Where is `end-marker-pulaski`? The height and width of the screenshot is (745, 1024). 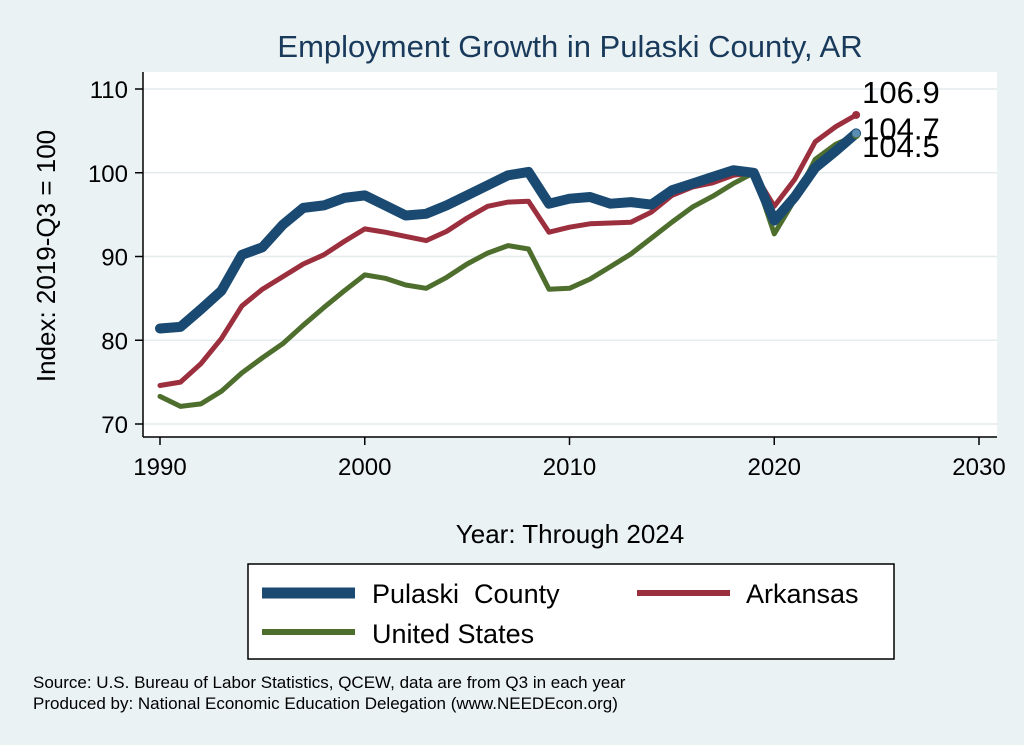 end-marker-pulaski is located at coordinates (856, 133).